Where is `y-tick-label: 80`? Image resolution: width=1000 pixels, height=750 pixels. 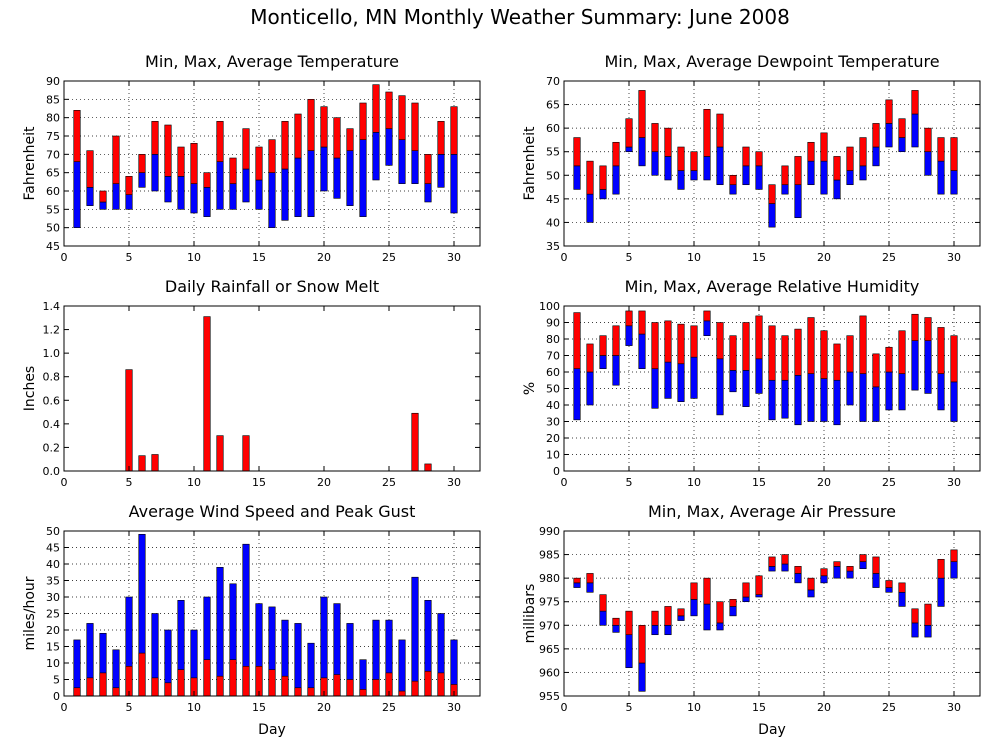
y-tick-label: 80 is located at coordinates (53, 118).